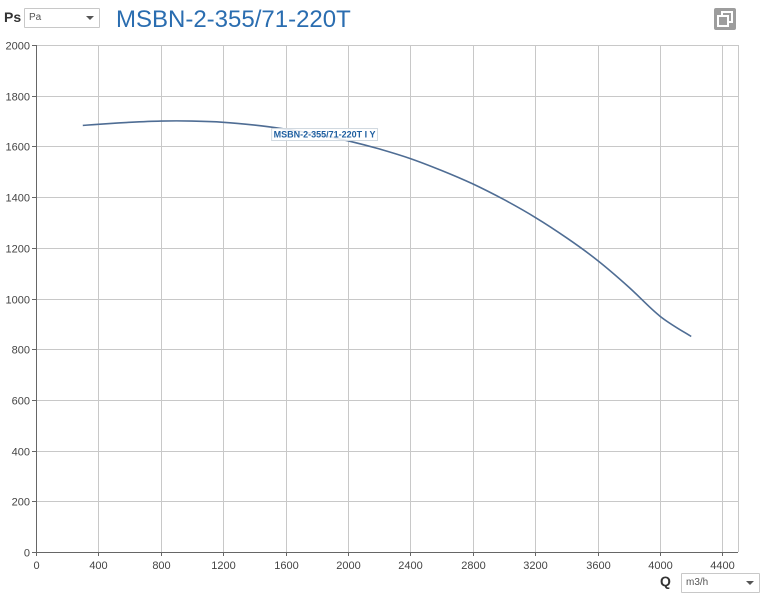 This screenshot has width=765, height=600. I want to click on y-tick-label: 600, so click(21, 402).